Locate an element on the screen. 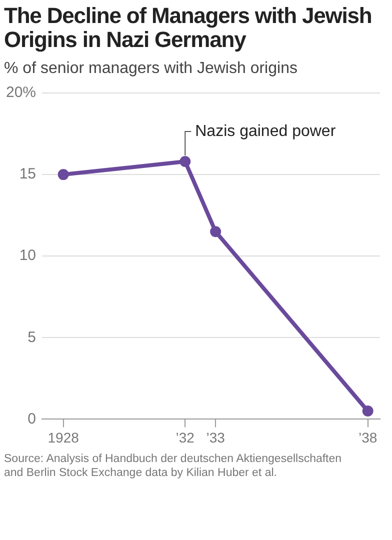 This screenshot has width=392, height=540. y-tick-label: 0 is located at coordinates (32, 419).